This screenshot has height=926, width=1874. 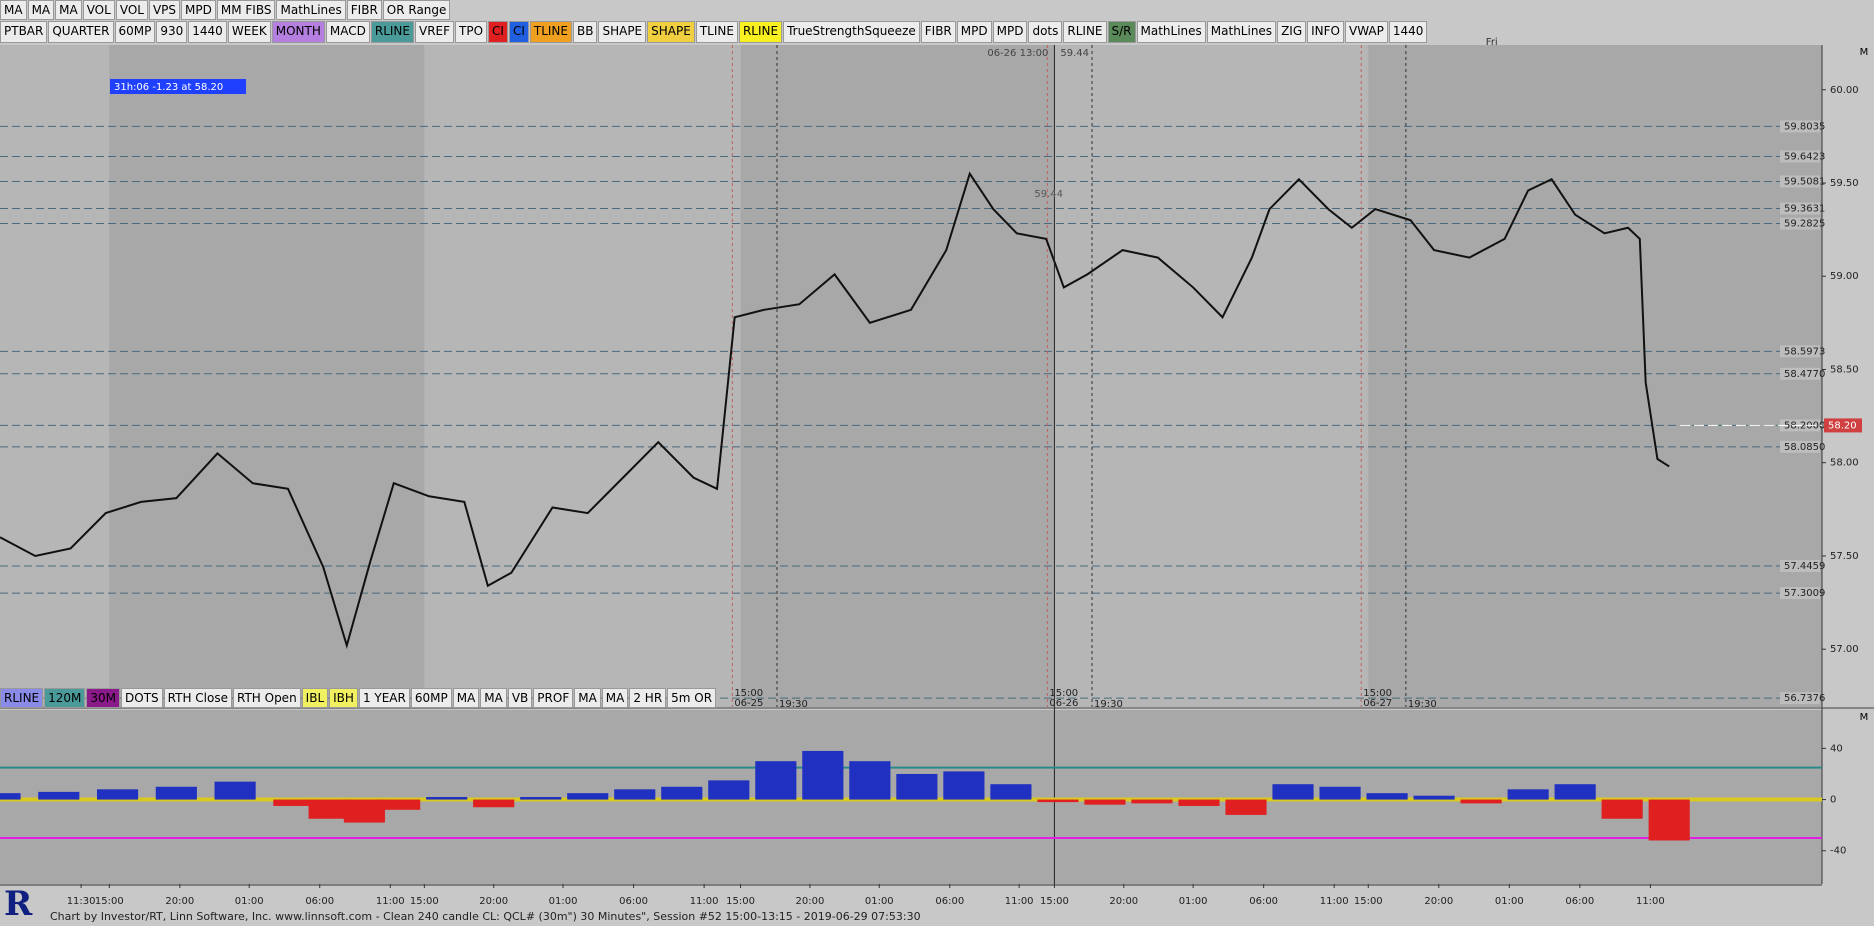 I want to click on toolbar-button: 2 HR, so click(x=648, y=698).